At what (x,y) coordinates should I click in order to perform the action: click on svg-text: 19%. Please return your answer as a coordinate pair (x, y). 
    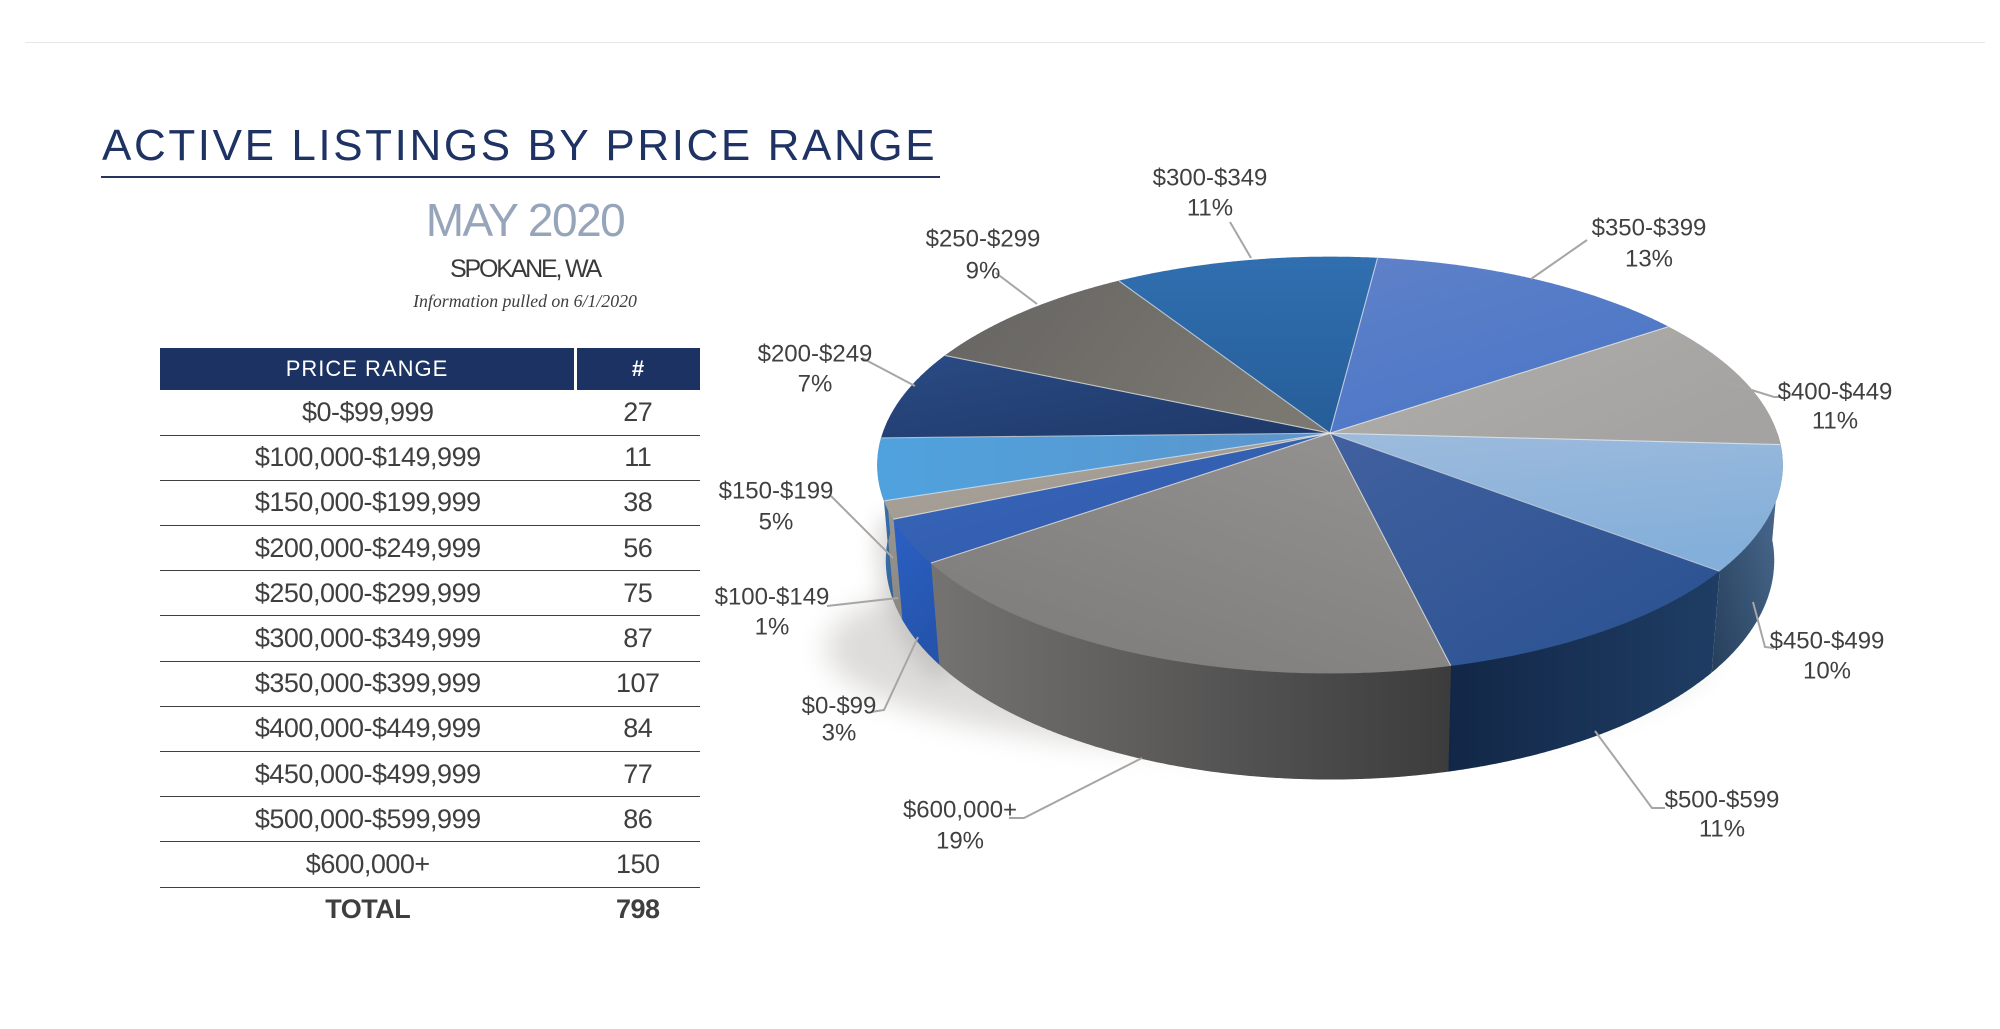
    Looking at the image, I should click on (960, 841).